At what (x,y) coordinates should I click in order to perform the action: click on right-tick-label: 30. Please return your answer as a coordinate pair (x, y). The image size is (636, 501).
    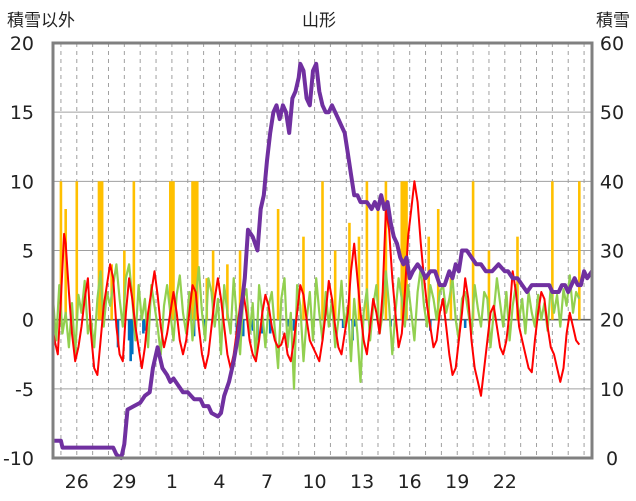
    Looking at the image, I should click on (612, 252).